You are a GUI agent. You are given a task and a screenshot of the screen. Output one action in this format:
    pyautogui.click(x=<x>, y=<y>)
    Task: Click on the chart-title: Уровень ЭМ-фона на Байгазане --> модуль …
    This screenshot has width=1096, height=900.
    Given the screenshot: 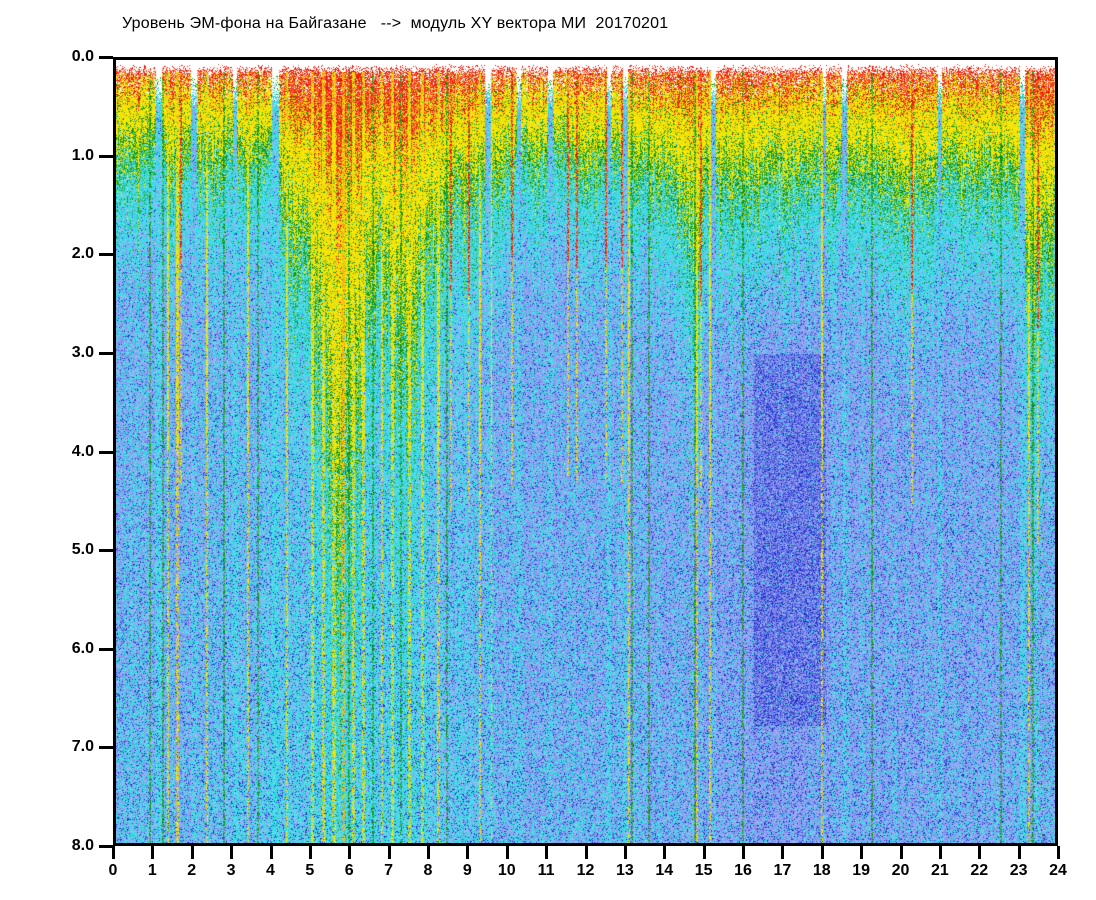 What is the action you would take?
    pyautogui.click(x=395, y=23)
    